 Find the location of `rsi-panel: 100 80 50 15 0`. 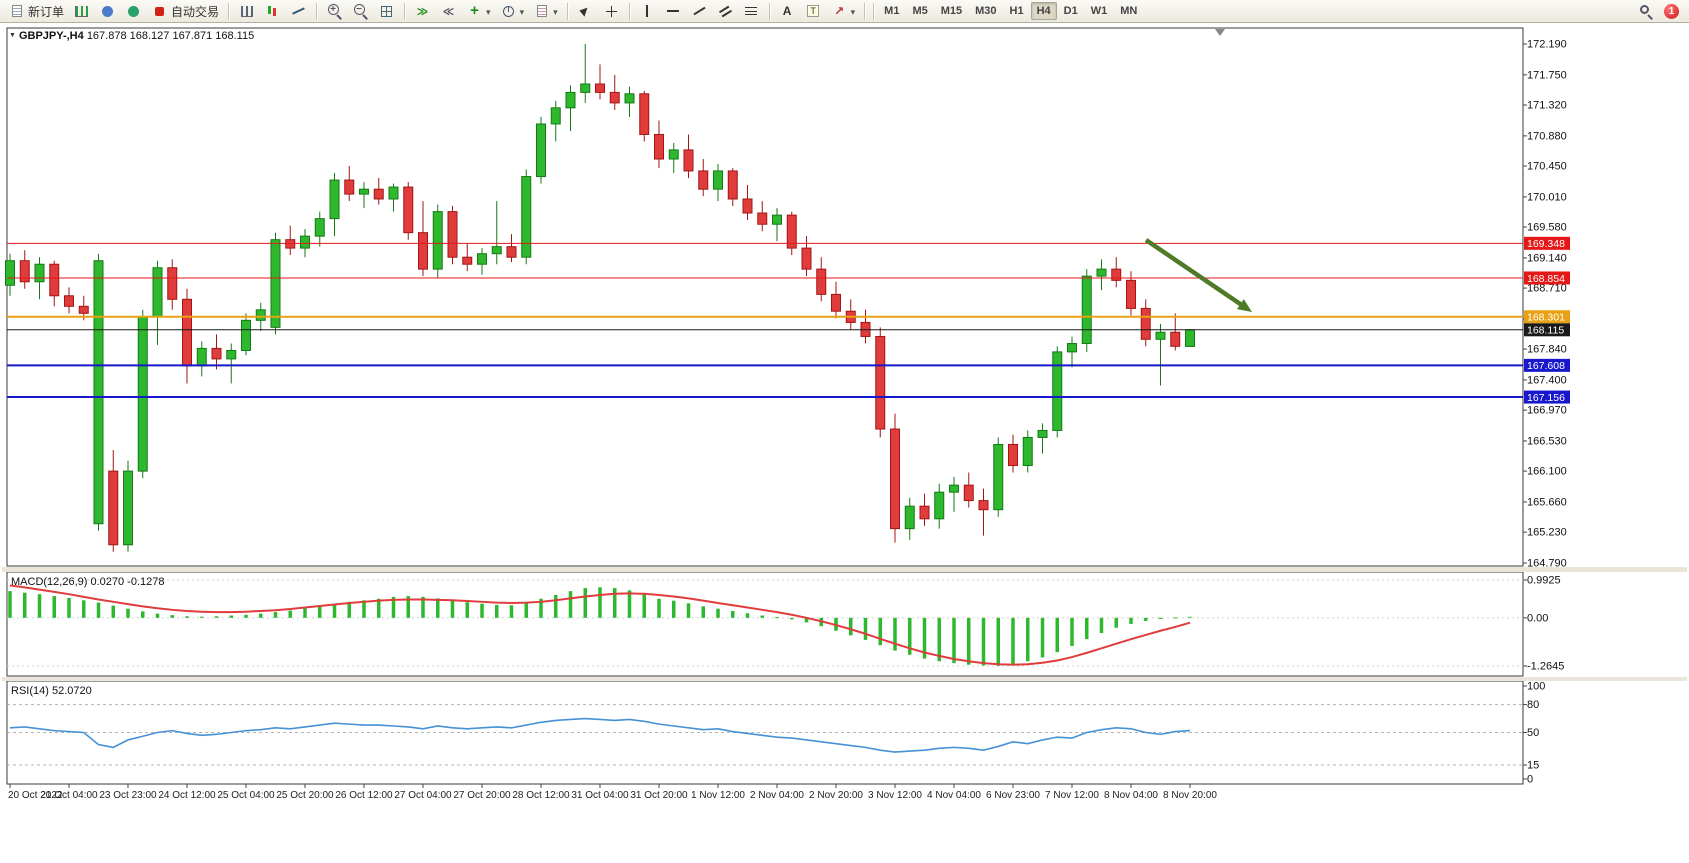

rsi-panel: 100 80 50 15 0 is located at coordinates (776, 733).